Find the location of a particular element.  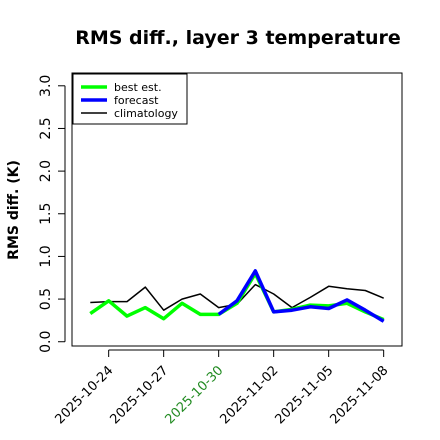

y-tick-label: 2.0 is located at coordinates (46, 171).